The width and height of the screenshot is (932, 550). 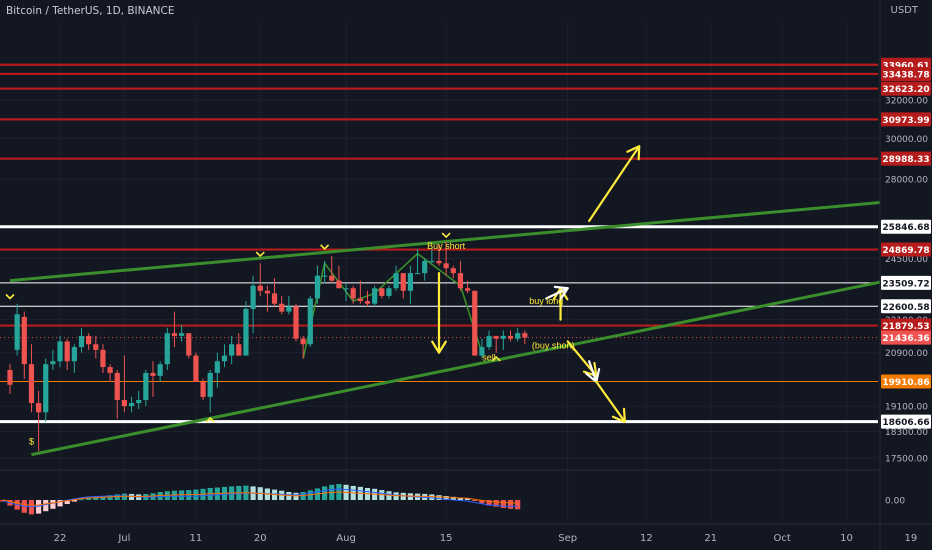 I want to click on level-label: 28988.33, so click(x=905, y=160).